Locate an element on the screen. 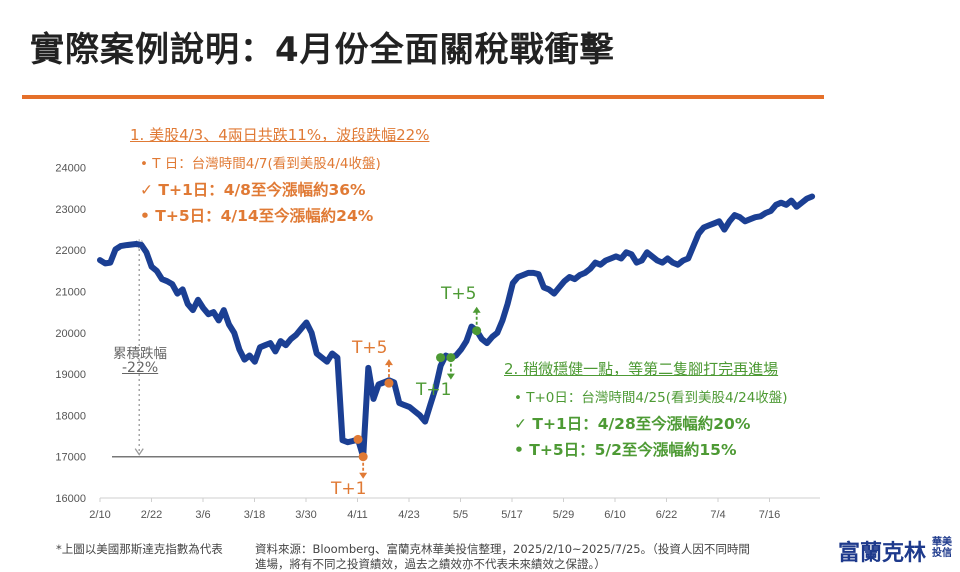 Image resolution: width=960 pixels, height=572 pixels. x-tick-label: 6/10 is located at coordinates (614, 515).